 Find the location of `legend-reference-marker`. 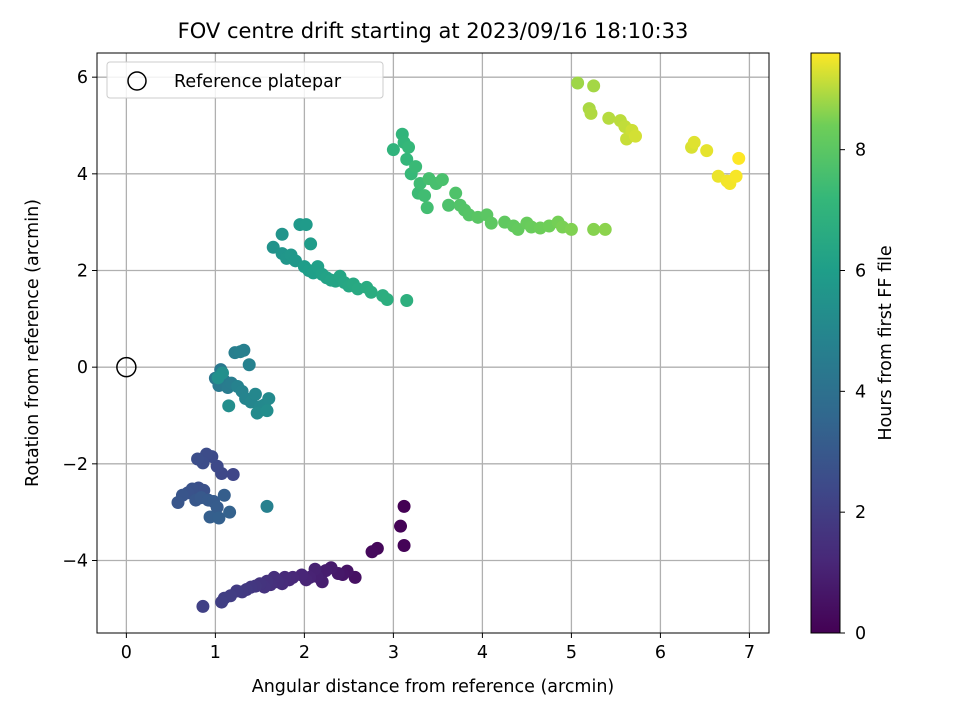

legend-reference-marker is located at coordinates (137, 81).